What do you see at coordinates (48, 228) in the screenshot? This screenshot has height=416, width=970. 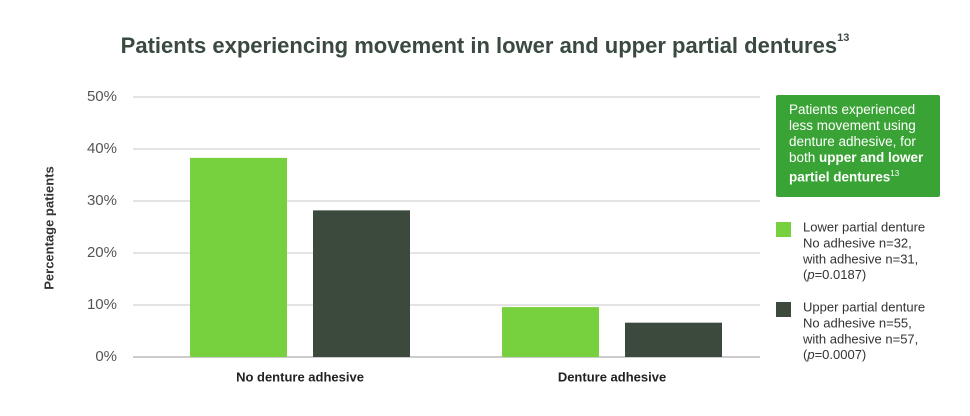 I see `y-axis-label: Percentage patients` at bounding box center [48, 228].